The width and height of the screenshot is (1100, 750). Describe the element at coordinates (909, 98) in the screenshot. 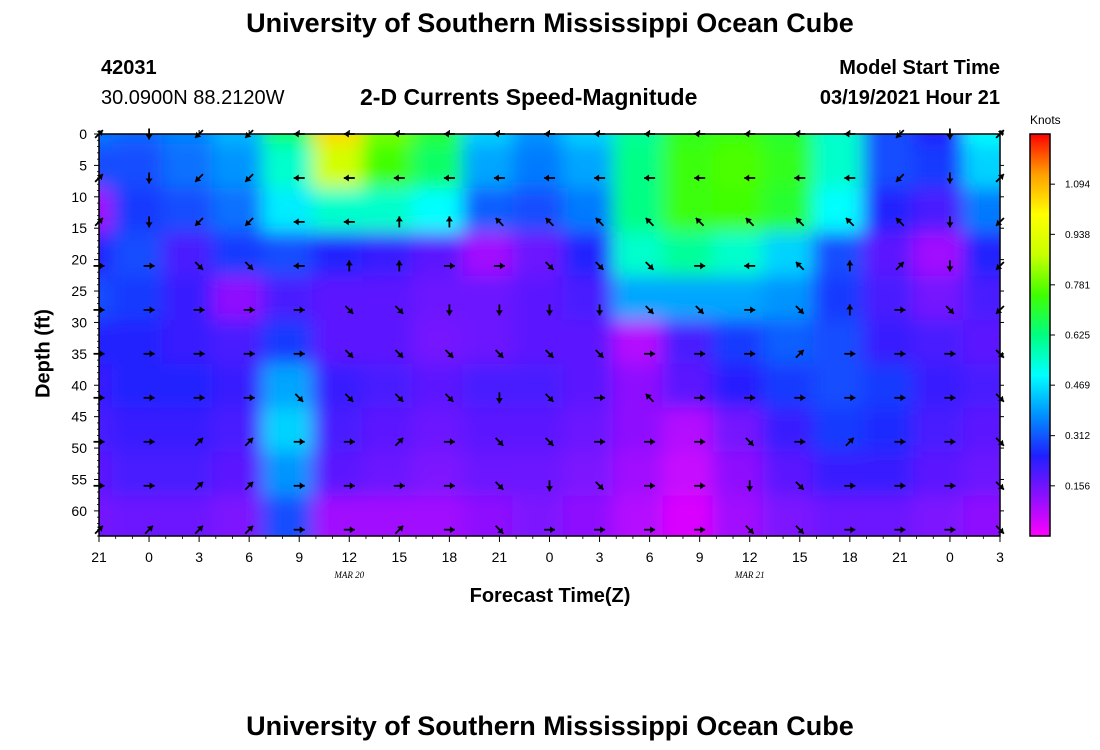

I see `model-start-value: 03/19/2021 Hour 21` at that location.